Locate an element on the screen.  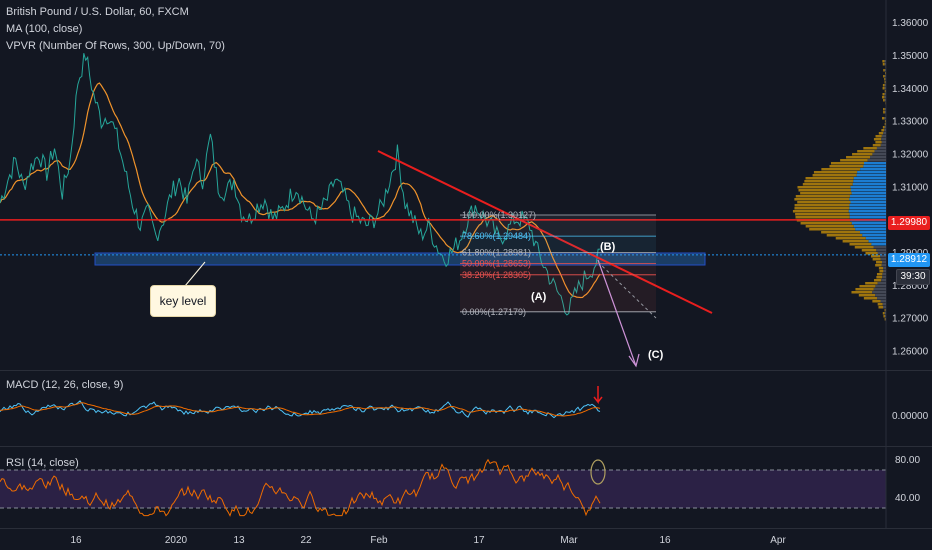
price-tick-label: 1.27000 is located at coordinates (910, 319).